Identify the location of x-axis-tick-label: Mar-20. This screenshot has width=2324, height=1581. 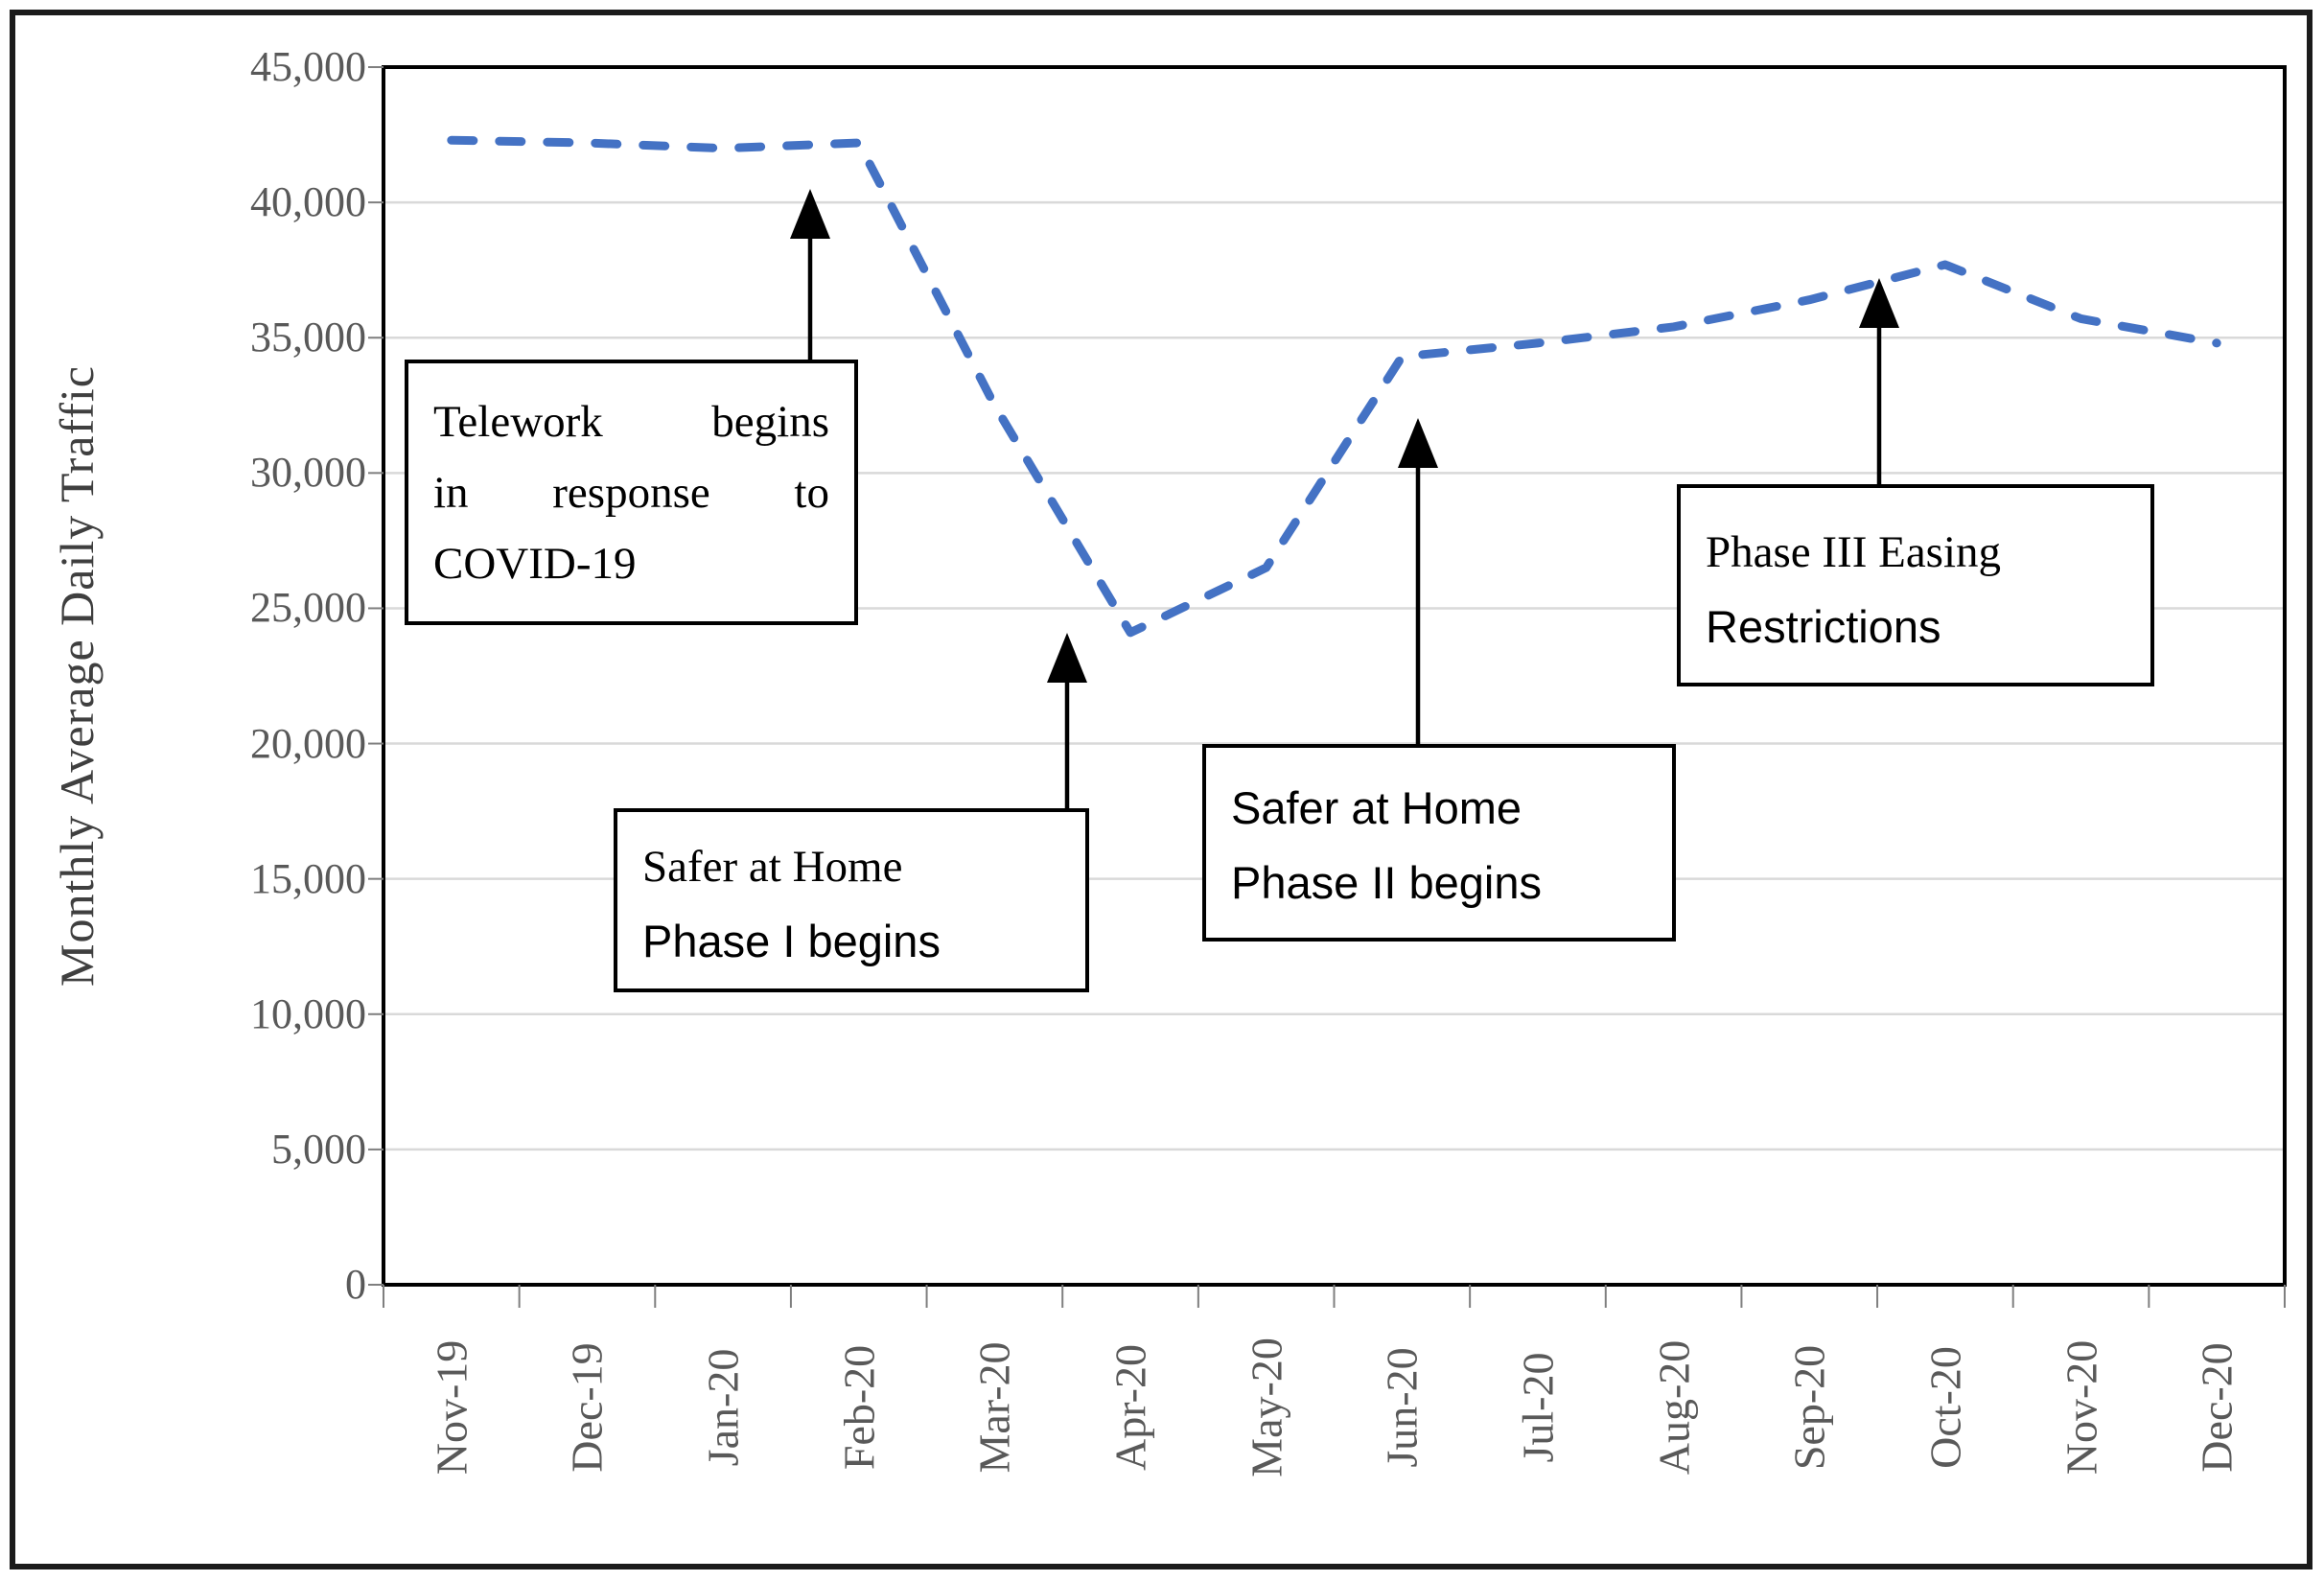
(994, 1407).